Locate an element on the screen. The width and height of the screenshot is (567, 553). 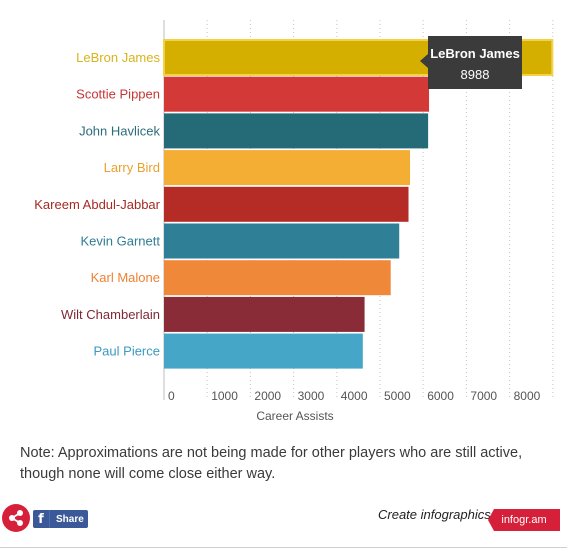
tooltip-arrow is located at coordinates (424, 61).